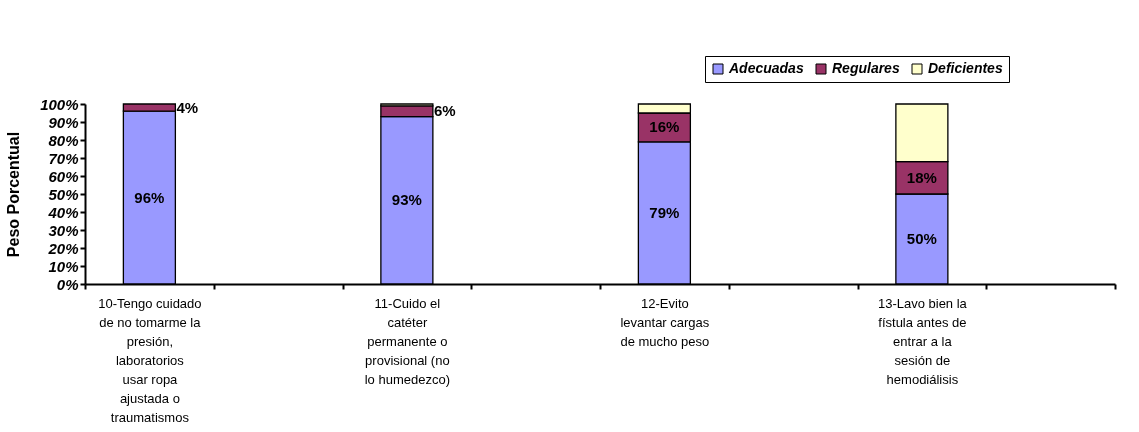 This screenshot has width=1139, height=432. What do you see at coordinates (63, 176) in the screenshot?
I see `y-tick-label: 60%` at bounding box center [63, 176].